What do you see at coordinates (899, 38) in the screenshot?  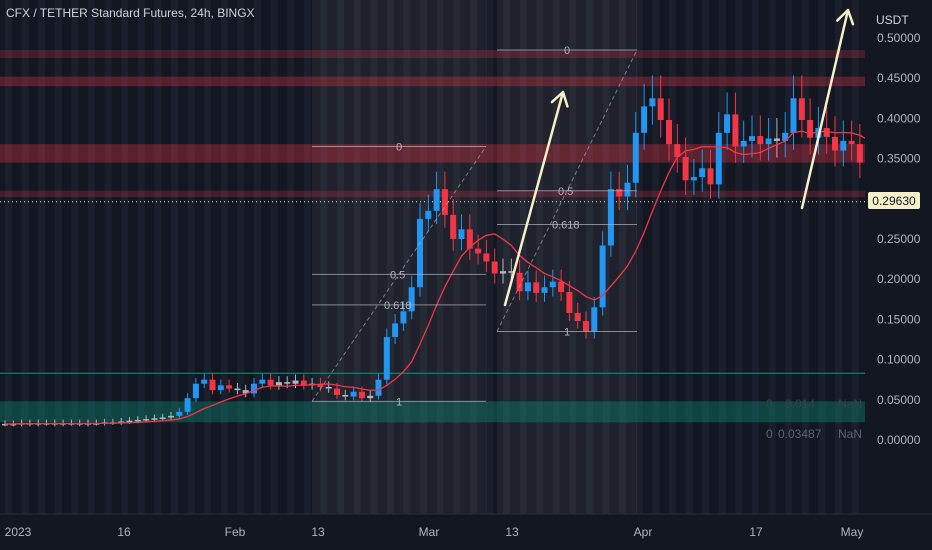 I see `price-tick-label: 0.50000` at bounding box center [899, 38].